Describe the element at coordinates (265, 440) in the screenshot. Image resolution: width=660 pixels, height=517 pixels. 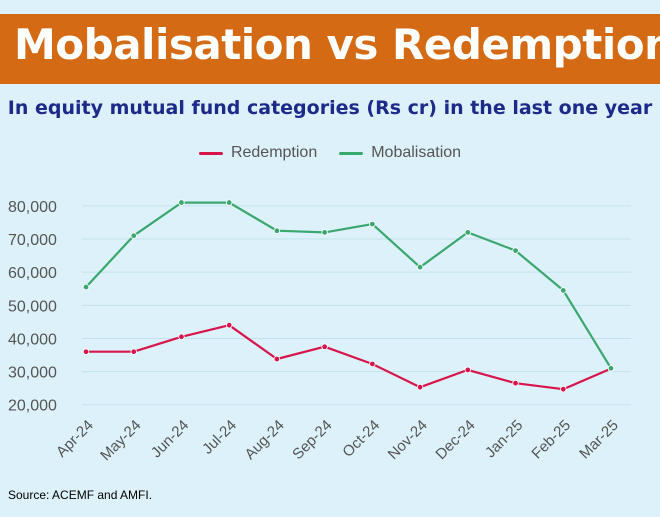
I see `x-tick-label: Aug-24` at that location.